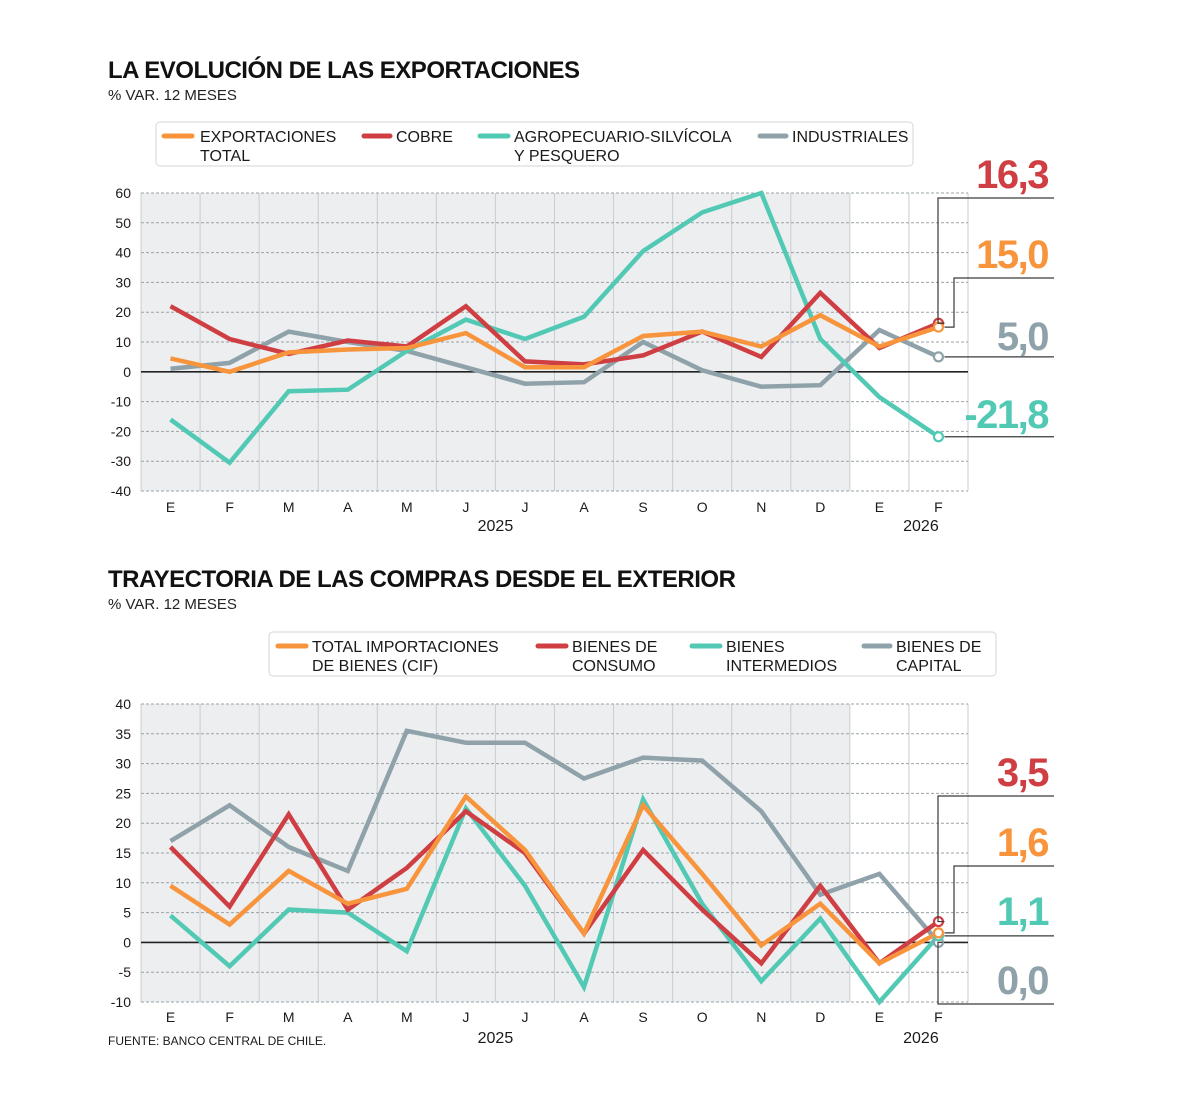  I want to click on legend-label: COBRE, so click(424, 137).